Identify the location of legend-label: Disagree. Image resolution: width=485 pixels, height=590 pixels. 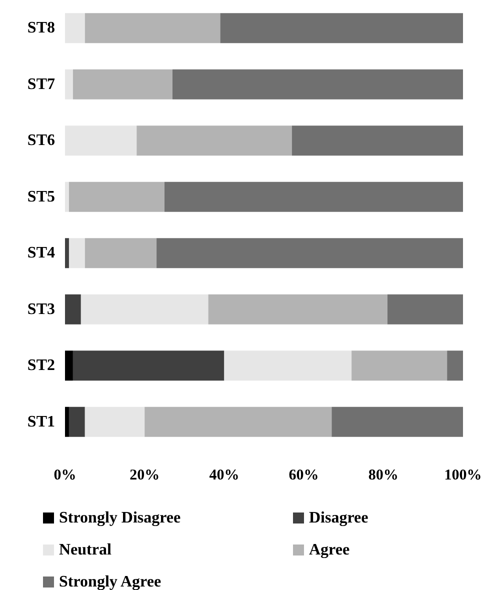
(338, 518).